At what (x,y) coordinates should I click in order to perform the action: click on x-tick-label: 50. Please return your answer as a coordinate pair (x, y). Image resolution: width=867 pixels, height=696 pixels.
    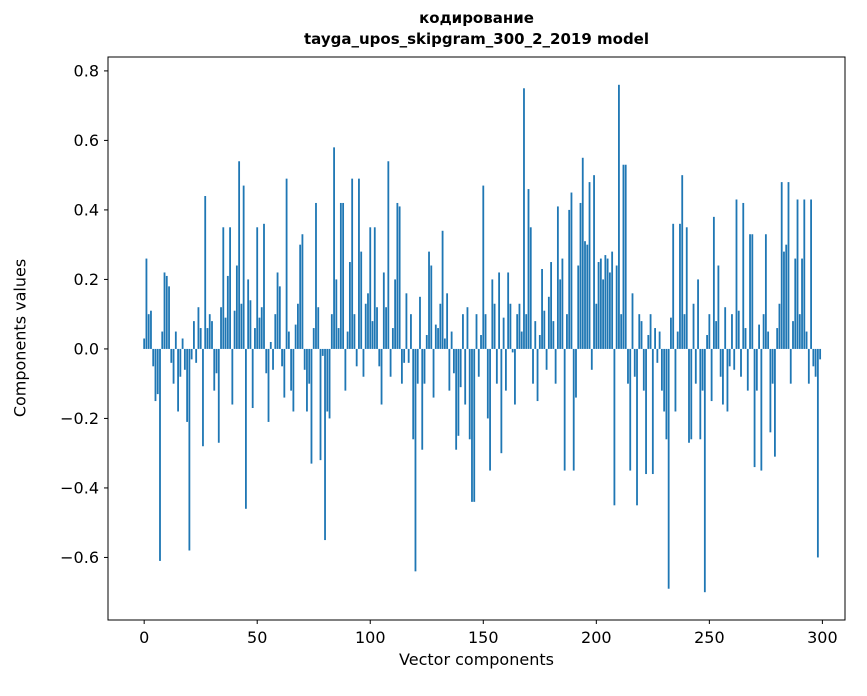
    Looking at the image, I should click on (257, 637).